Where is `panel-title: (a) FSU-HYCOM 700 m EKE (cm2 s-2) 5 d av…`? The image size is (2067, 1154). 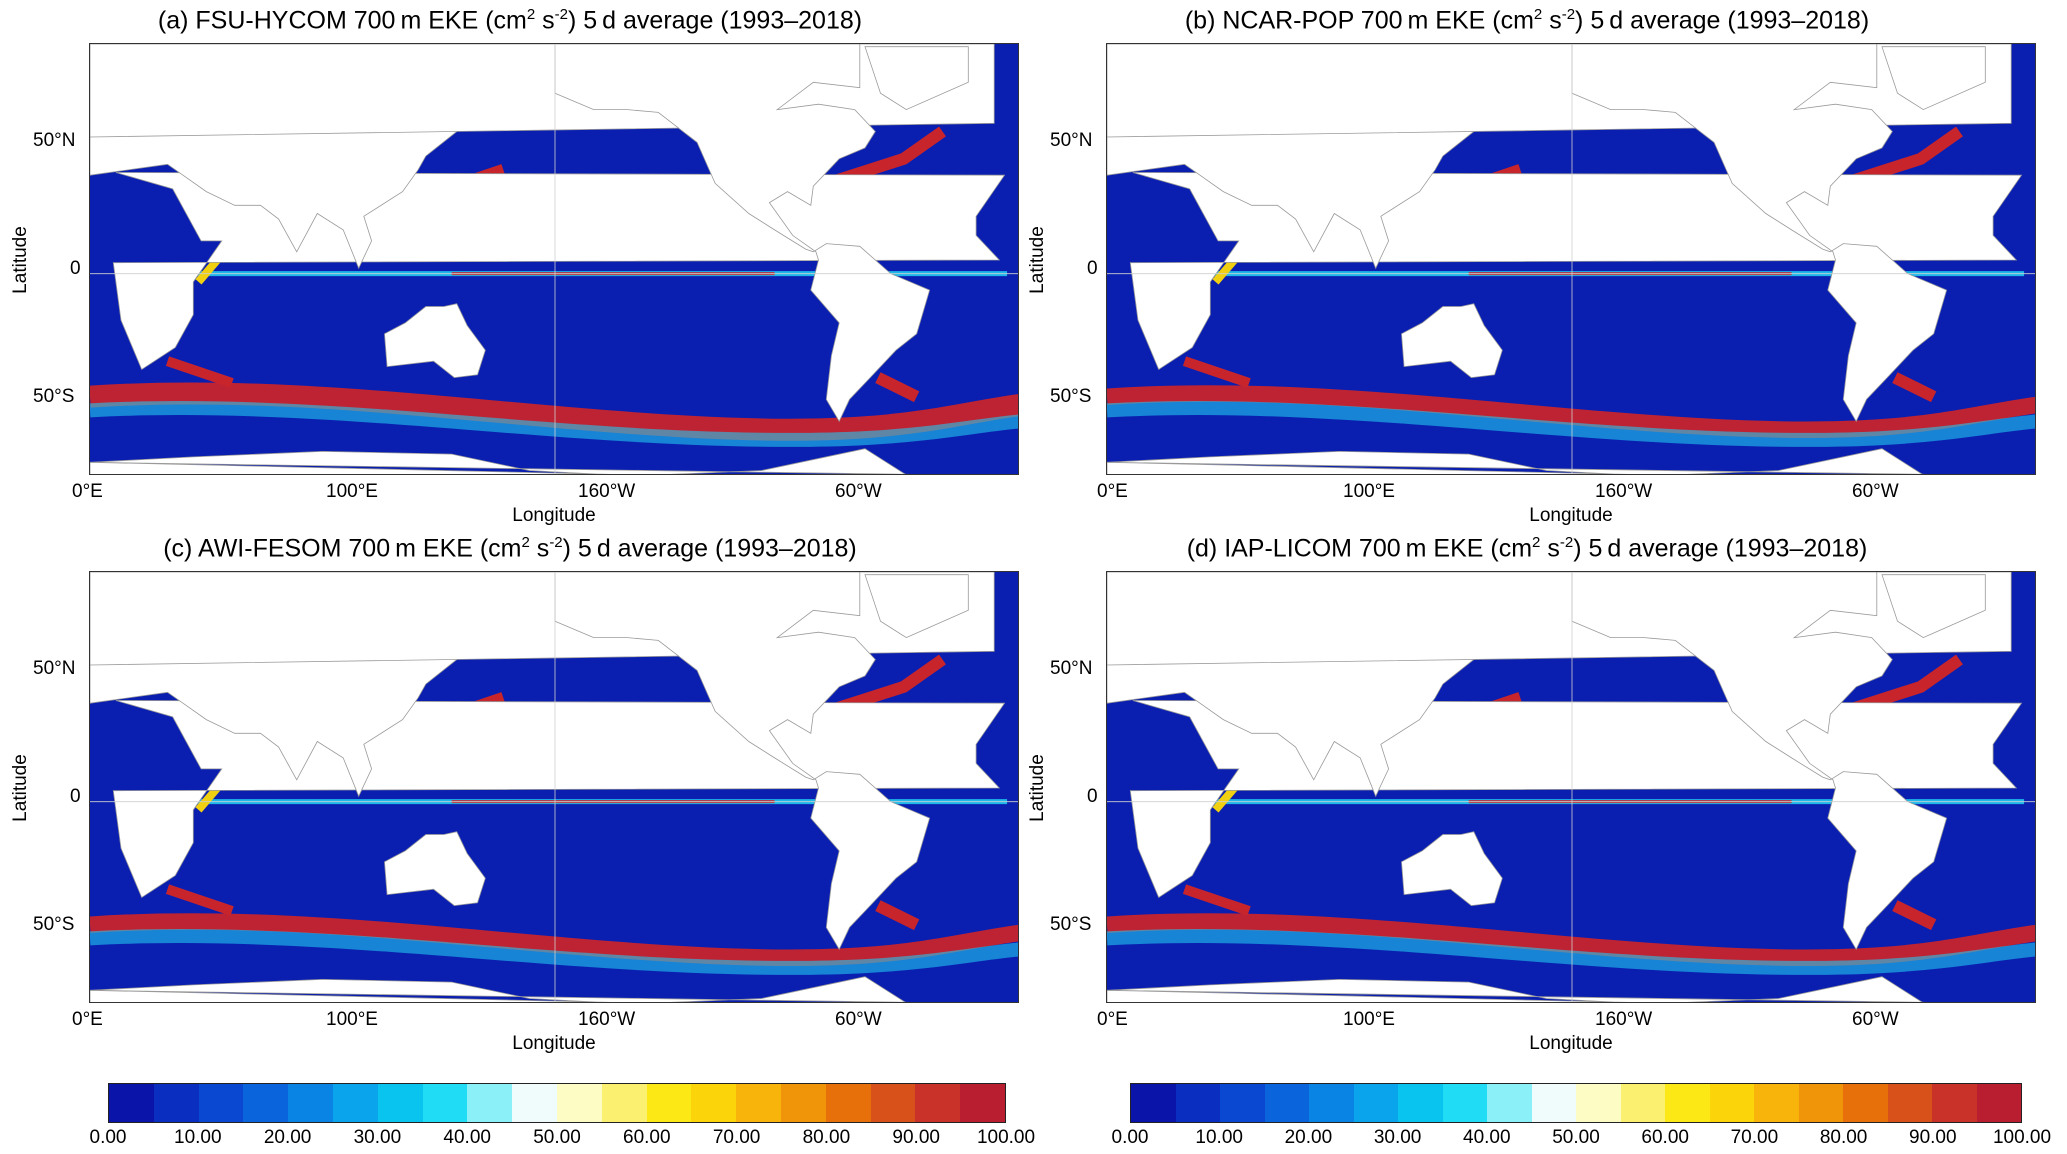
panel-title: (a) FSU-HYCOM 700 m EKE (cm2 s-2) 5 d av… is located at coordinates (510, 20).